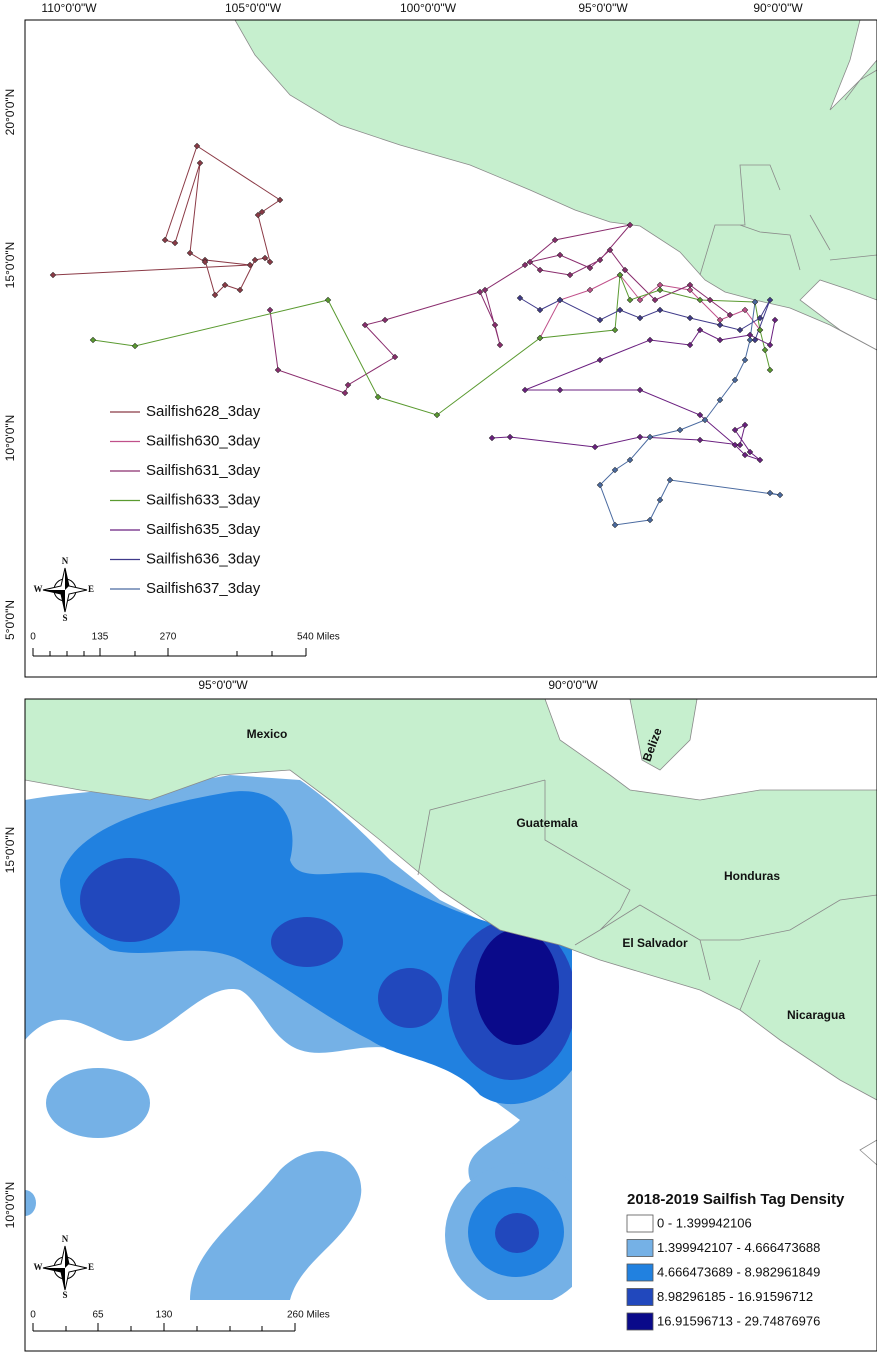  What do you see at coordinates (704, 1222) in the screenshot?
I see `legend-label: 0 - 1.399942106` at bounding box center [704, 1222].